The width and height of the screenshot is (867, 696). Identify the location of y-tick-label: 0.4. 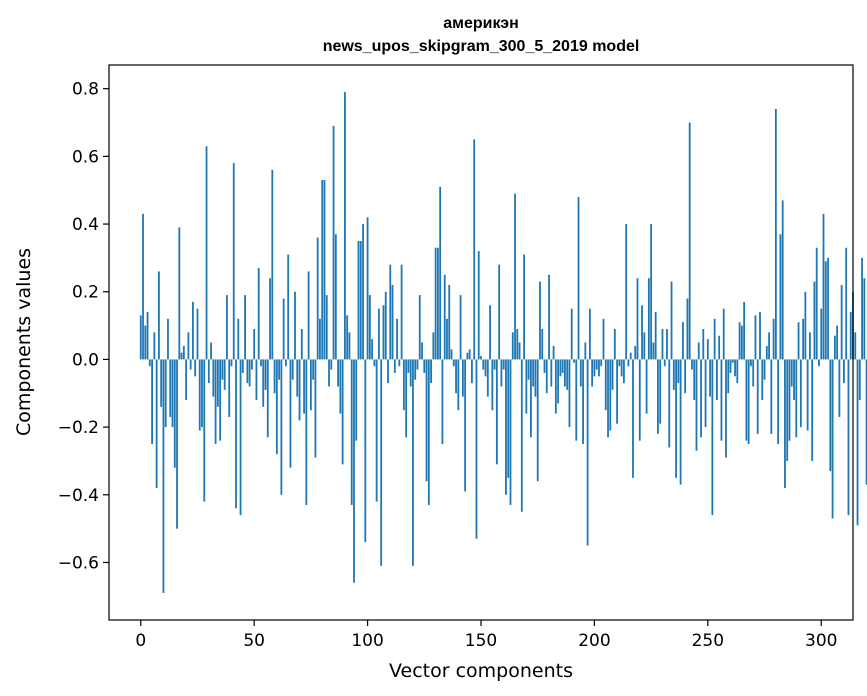
(85, 225).